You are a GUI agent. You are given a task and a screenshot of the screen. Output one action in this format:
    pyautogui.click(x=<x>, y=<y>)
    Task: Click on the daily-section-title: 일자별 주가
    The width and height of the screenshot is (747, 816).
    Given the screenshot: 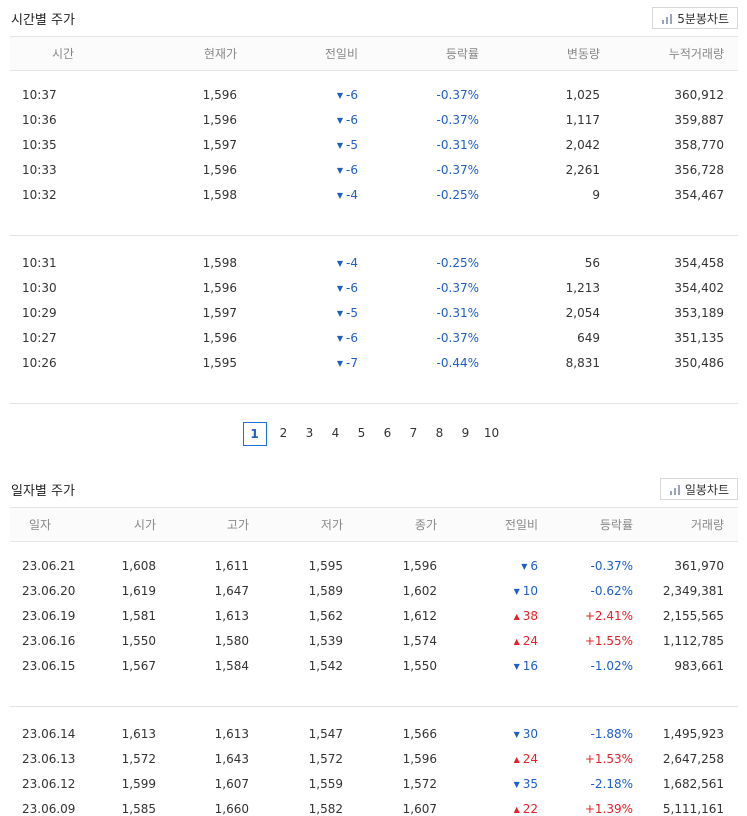 What is the action you would take?
    pyautogui.click(x=43, y=491)
    